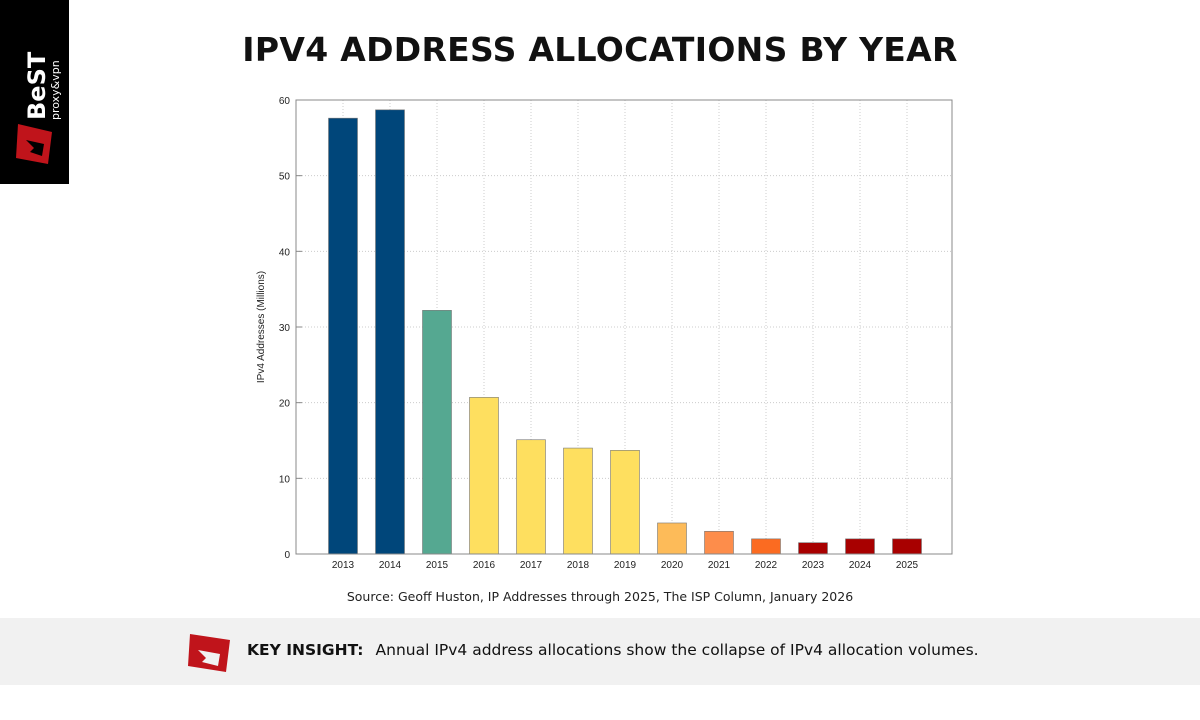 The height and width of the screenshot is (720, 1200). I want to click on bar-2016, so click(484, 476).